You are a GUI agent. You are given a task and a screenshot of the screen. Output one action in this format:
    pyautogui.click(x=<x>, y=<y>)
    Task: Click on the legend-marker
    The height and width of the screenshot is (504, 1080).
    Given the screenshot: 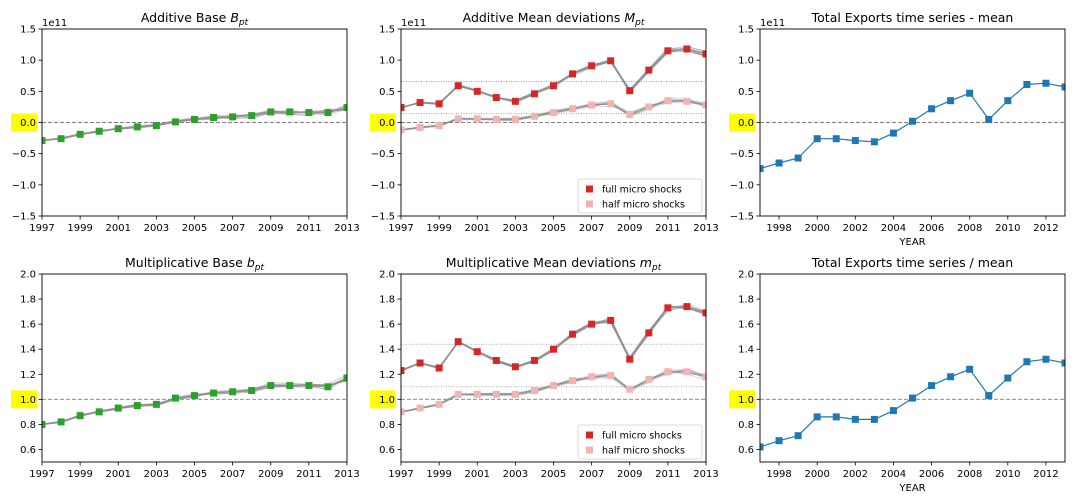 What is the action you would take?
    pyautogui.click(x=589, y=450)
    